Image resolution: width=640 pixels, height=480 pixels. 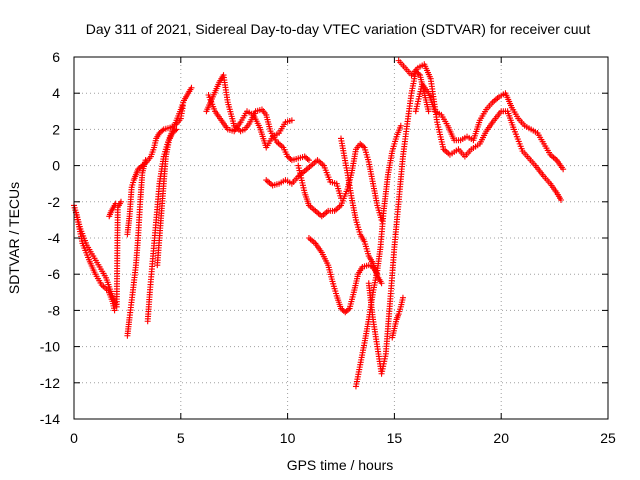 I want to click on y-tick-label: -2, so click(x=54, y=202).